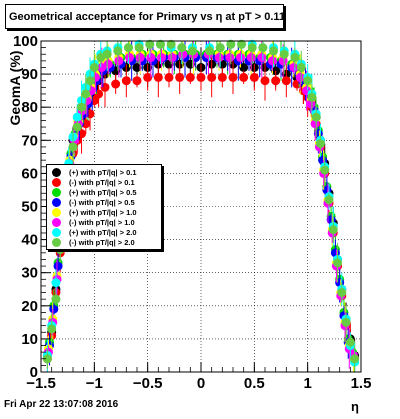  I want to click on x-tick-label: 1, so click(307, 383).